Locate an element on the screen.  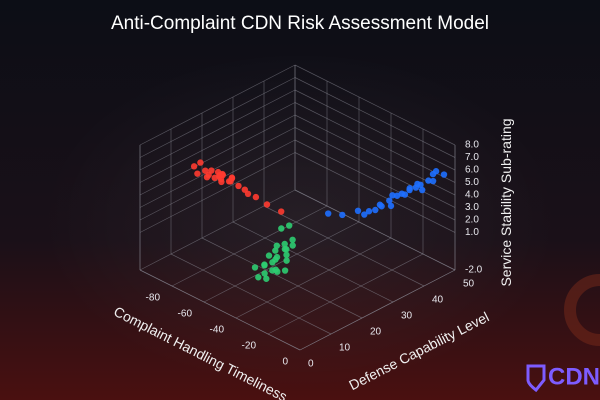
y-tick-label: 50 is located at coordinates (469, 284).